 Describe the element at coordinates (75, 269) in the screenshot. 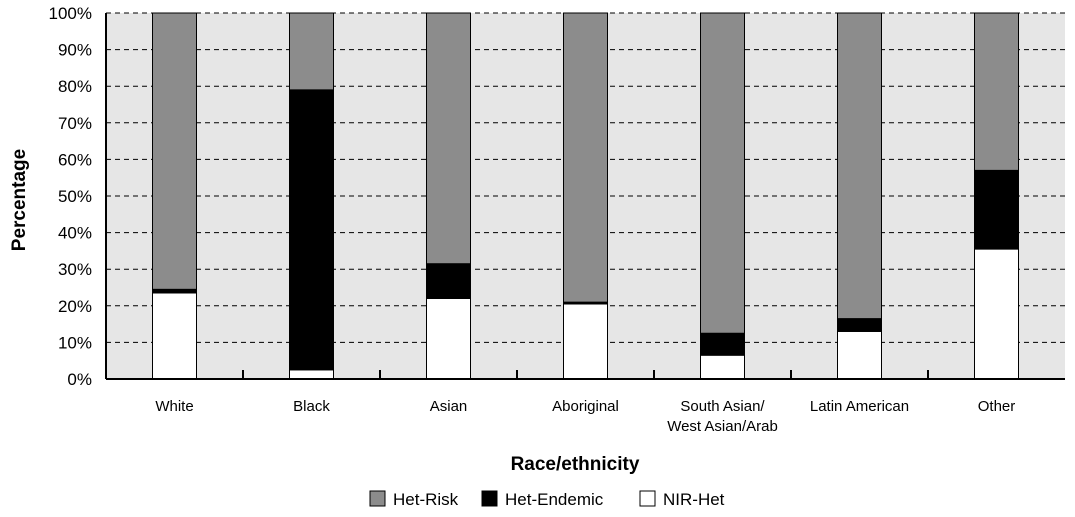

I see `y-tick-label: 30%` at that location.